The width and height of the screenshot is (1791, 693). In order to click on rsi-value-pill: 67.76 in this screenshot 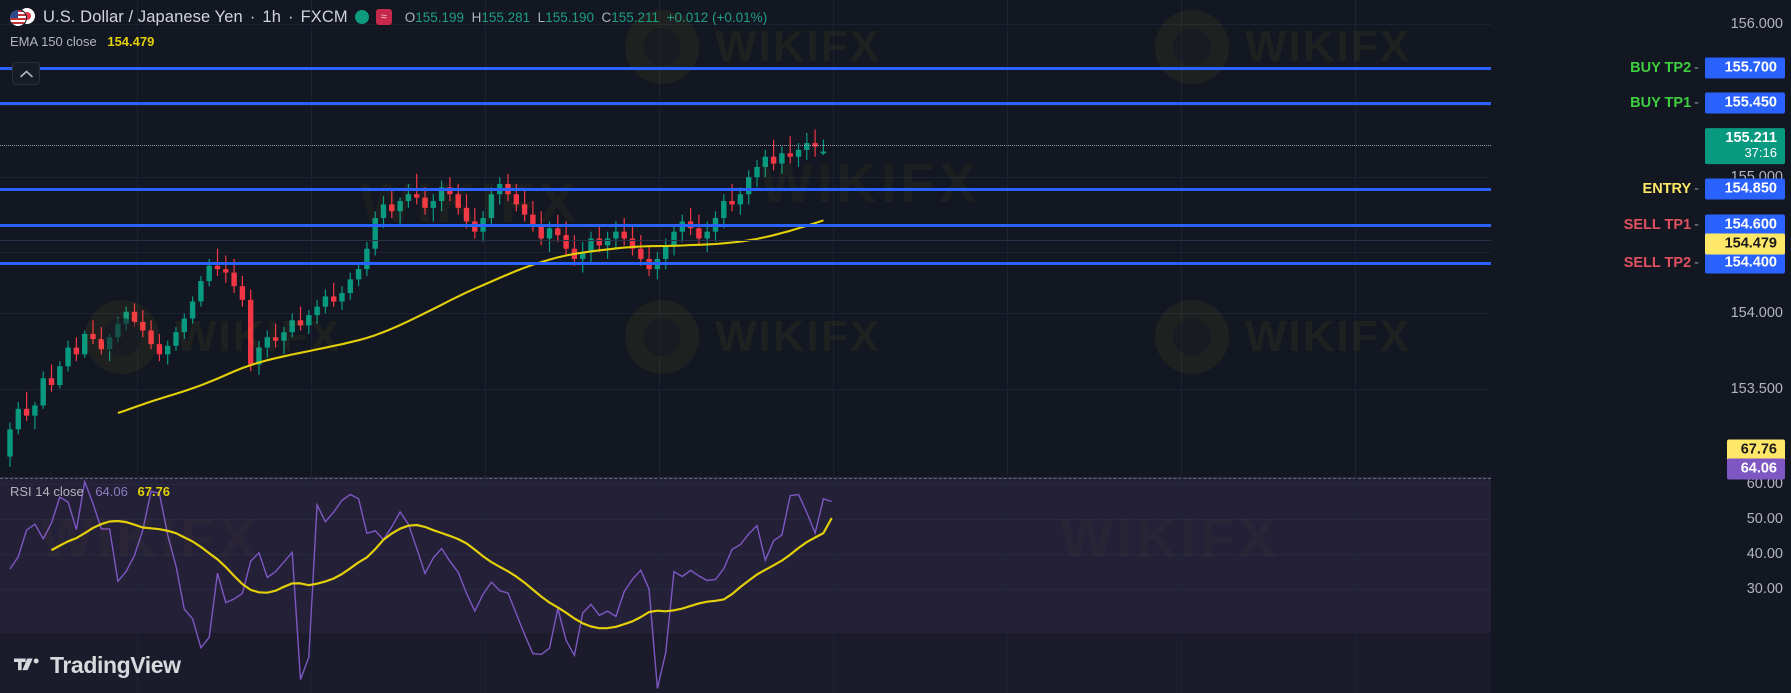, I will do `click(1756, 450)`.